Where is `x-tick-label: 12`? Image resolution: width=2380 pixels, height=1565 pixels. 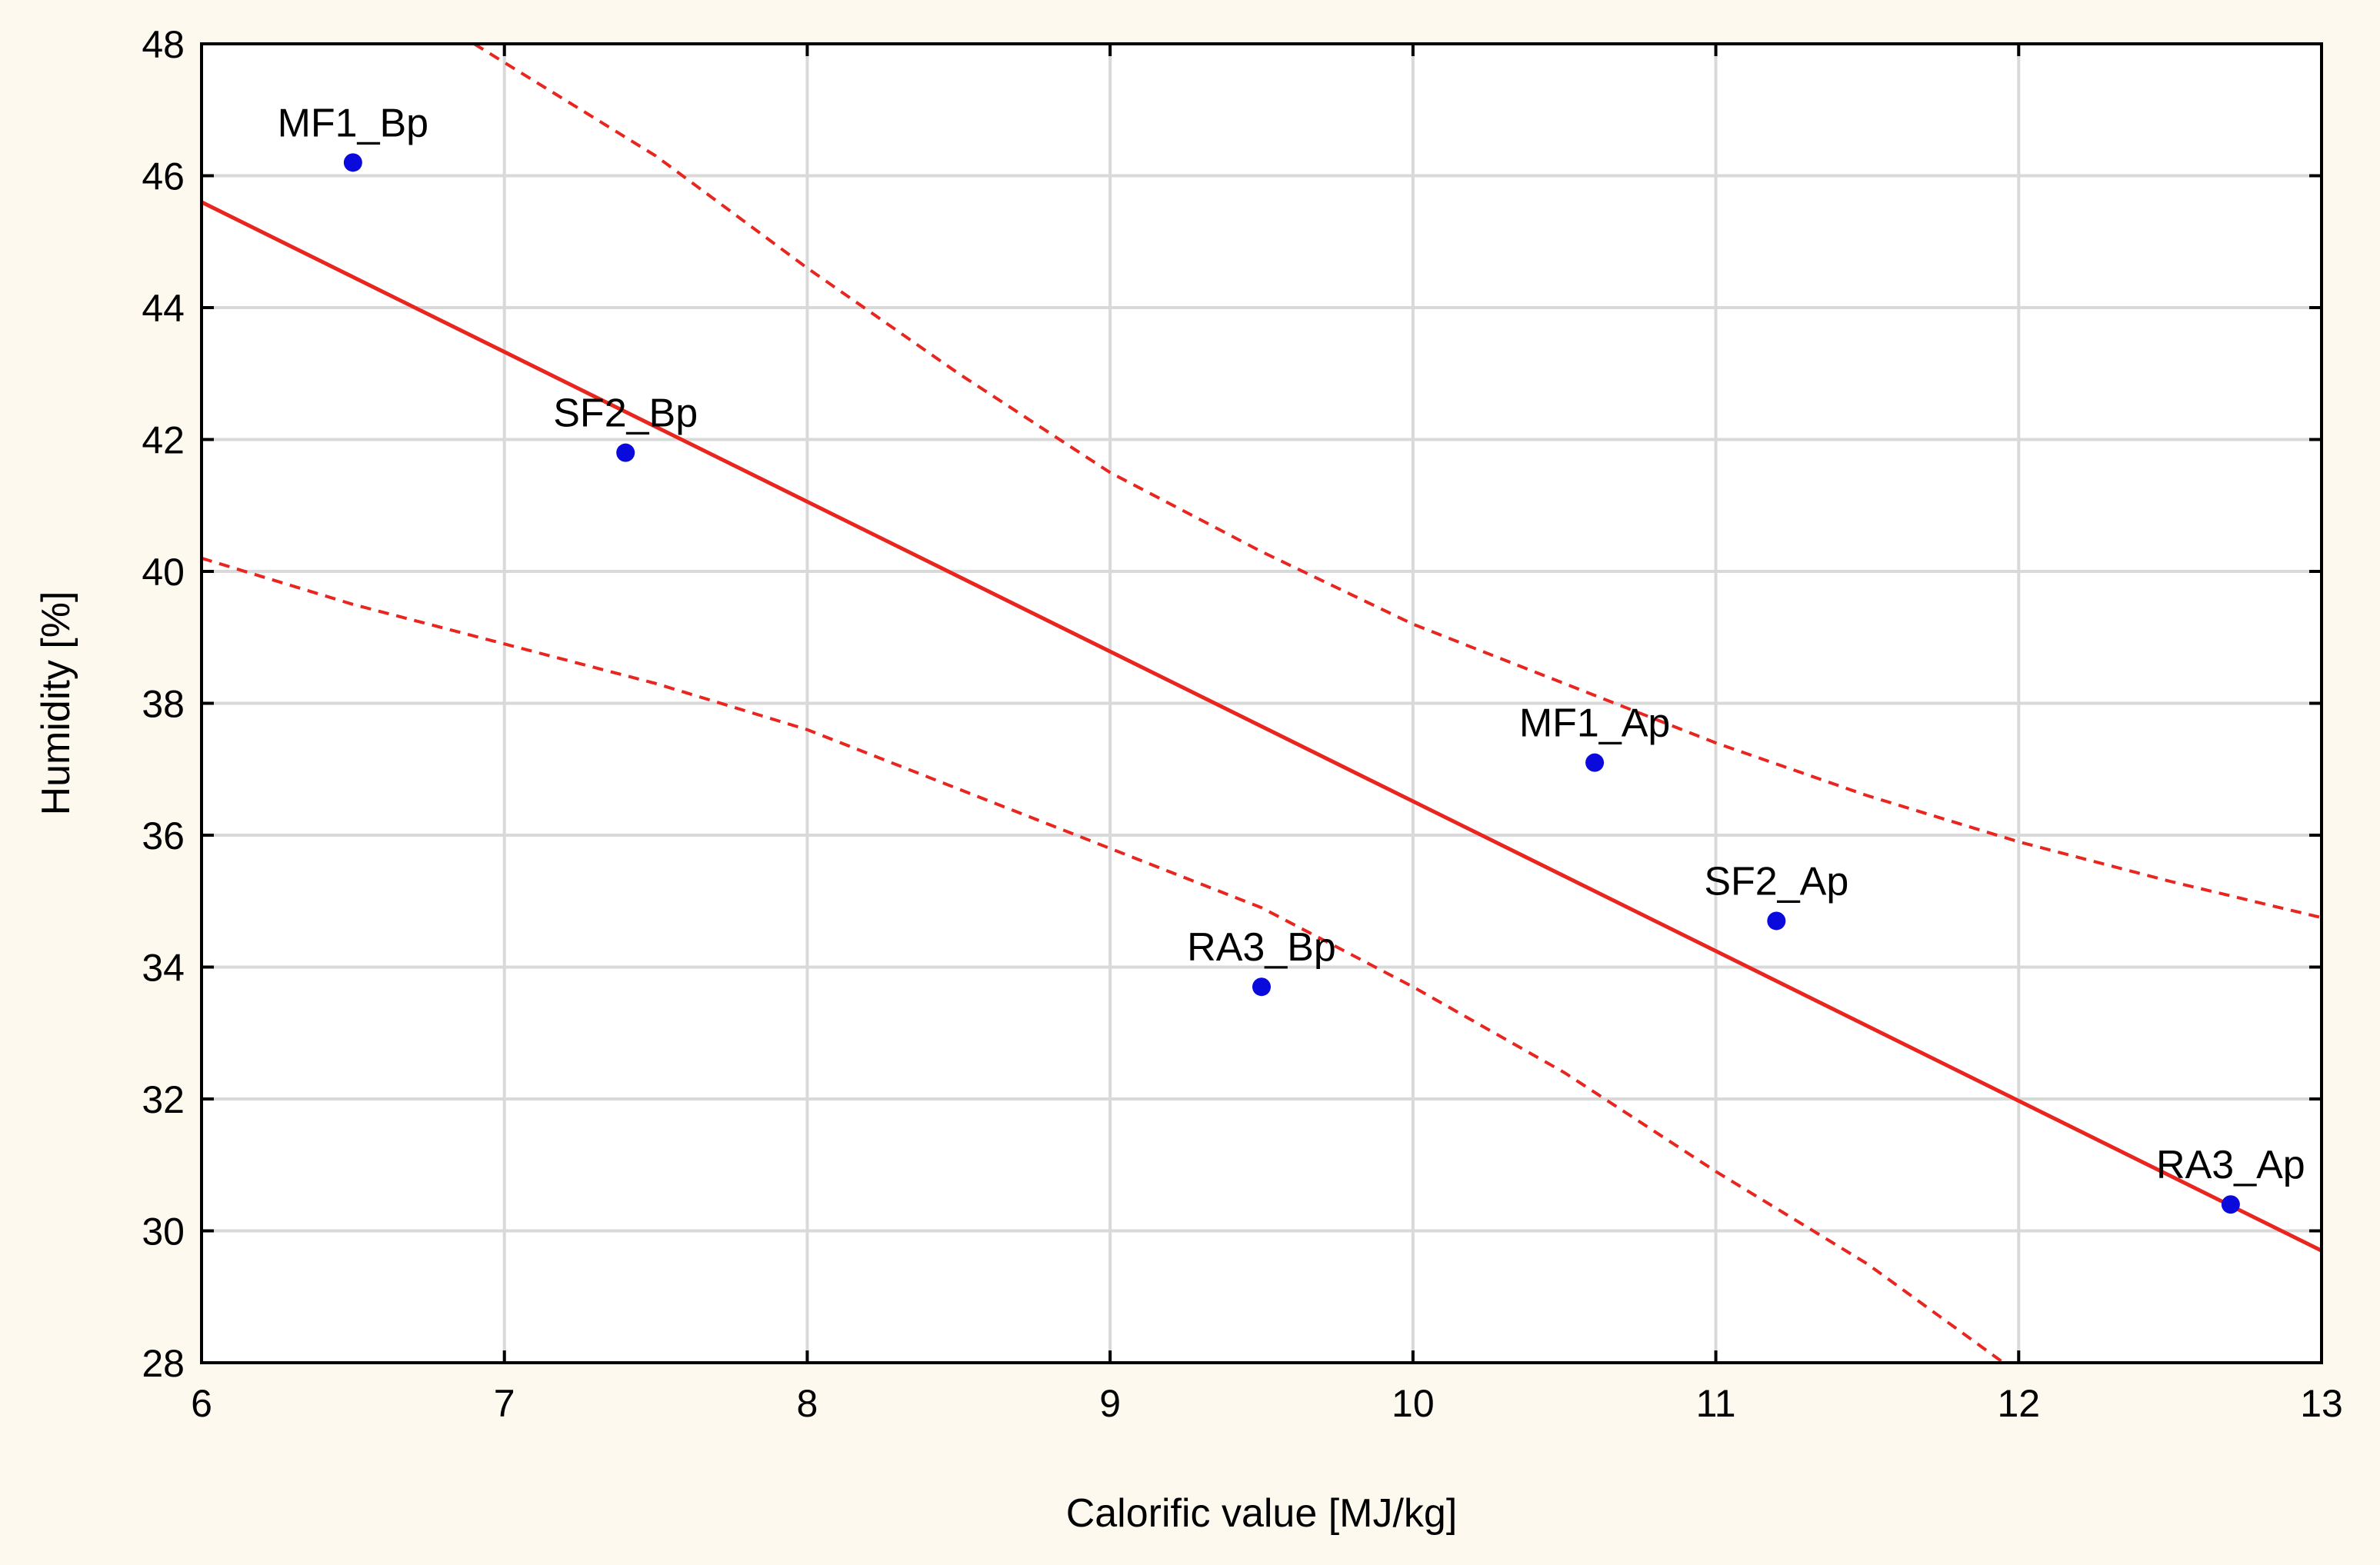 x-tick-label: 12 is located at coordinates (2019, 1403).